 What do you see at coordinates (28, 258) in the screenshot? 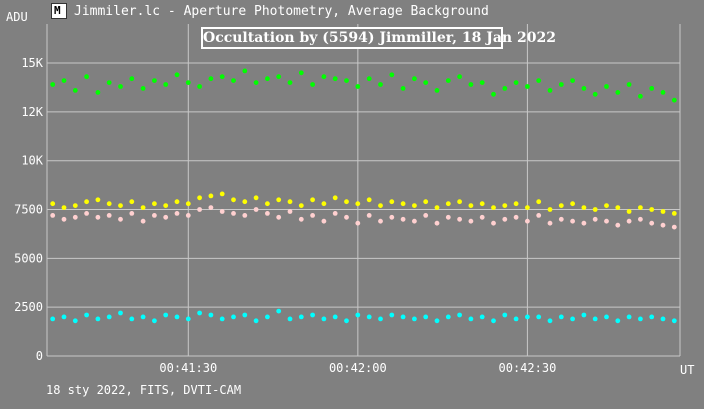
I see `y-tick-label: 5000` at bounding box center [28, 258].